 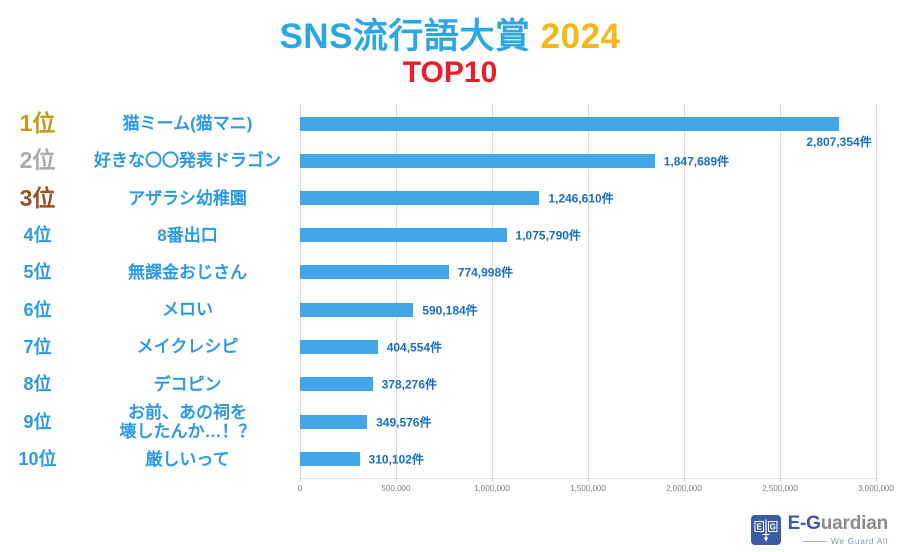 I want to click on chart-row: 8位 デコピン 378,276件, so click(x=450, y=384).